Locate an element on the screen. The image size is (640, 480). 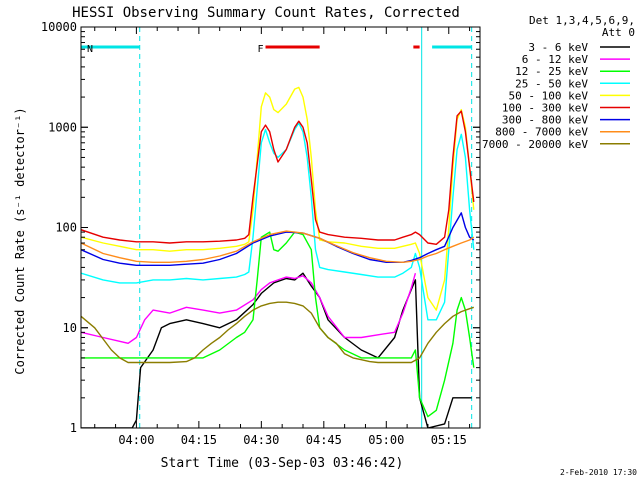
legend-label-3: 25 - 50 keV is located at coordinates (551, 83).